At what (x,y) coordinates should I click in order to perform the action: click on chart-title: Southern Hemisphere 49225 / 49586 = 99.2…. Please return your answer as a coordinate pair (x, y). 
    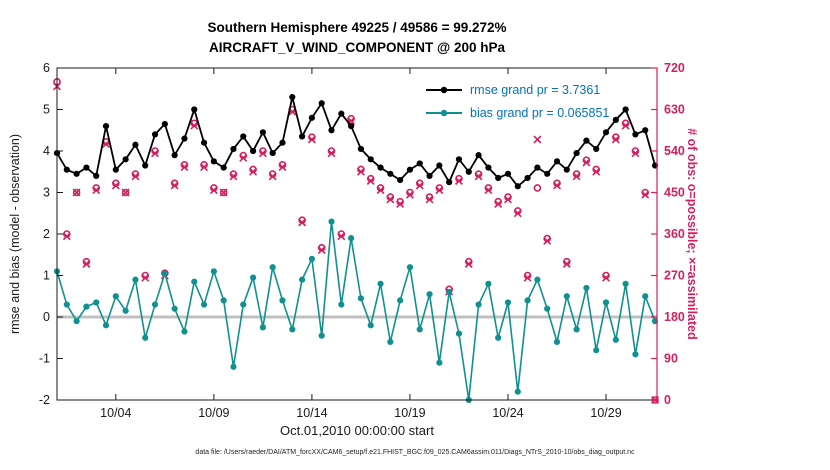
    Looking at the image, I should click on (357, 27).